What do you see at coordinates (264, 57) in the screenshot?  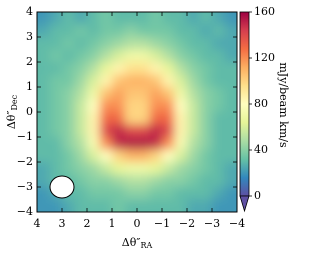 I see `colorbar-tick-label: 120` at bounding box center [264, 57].